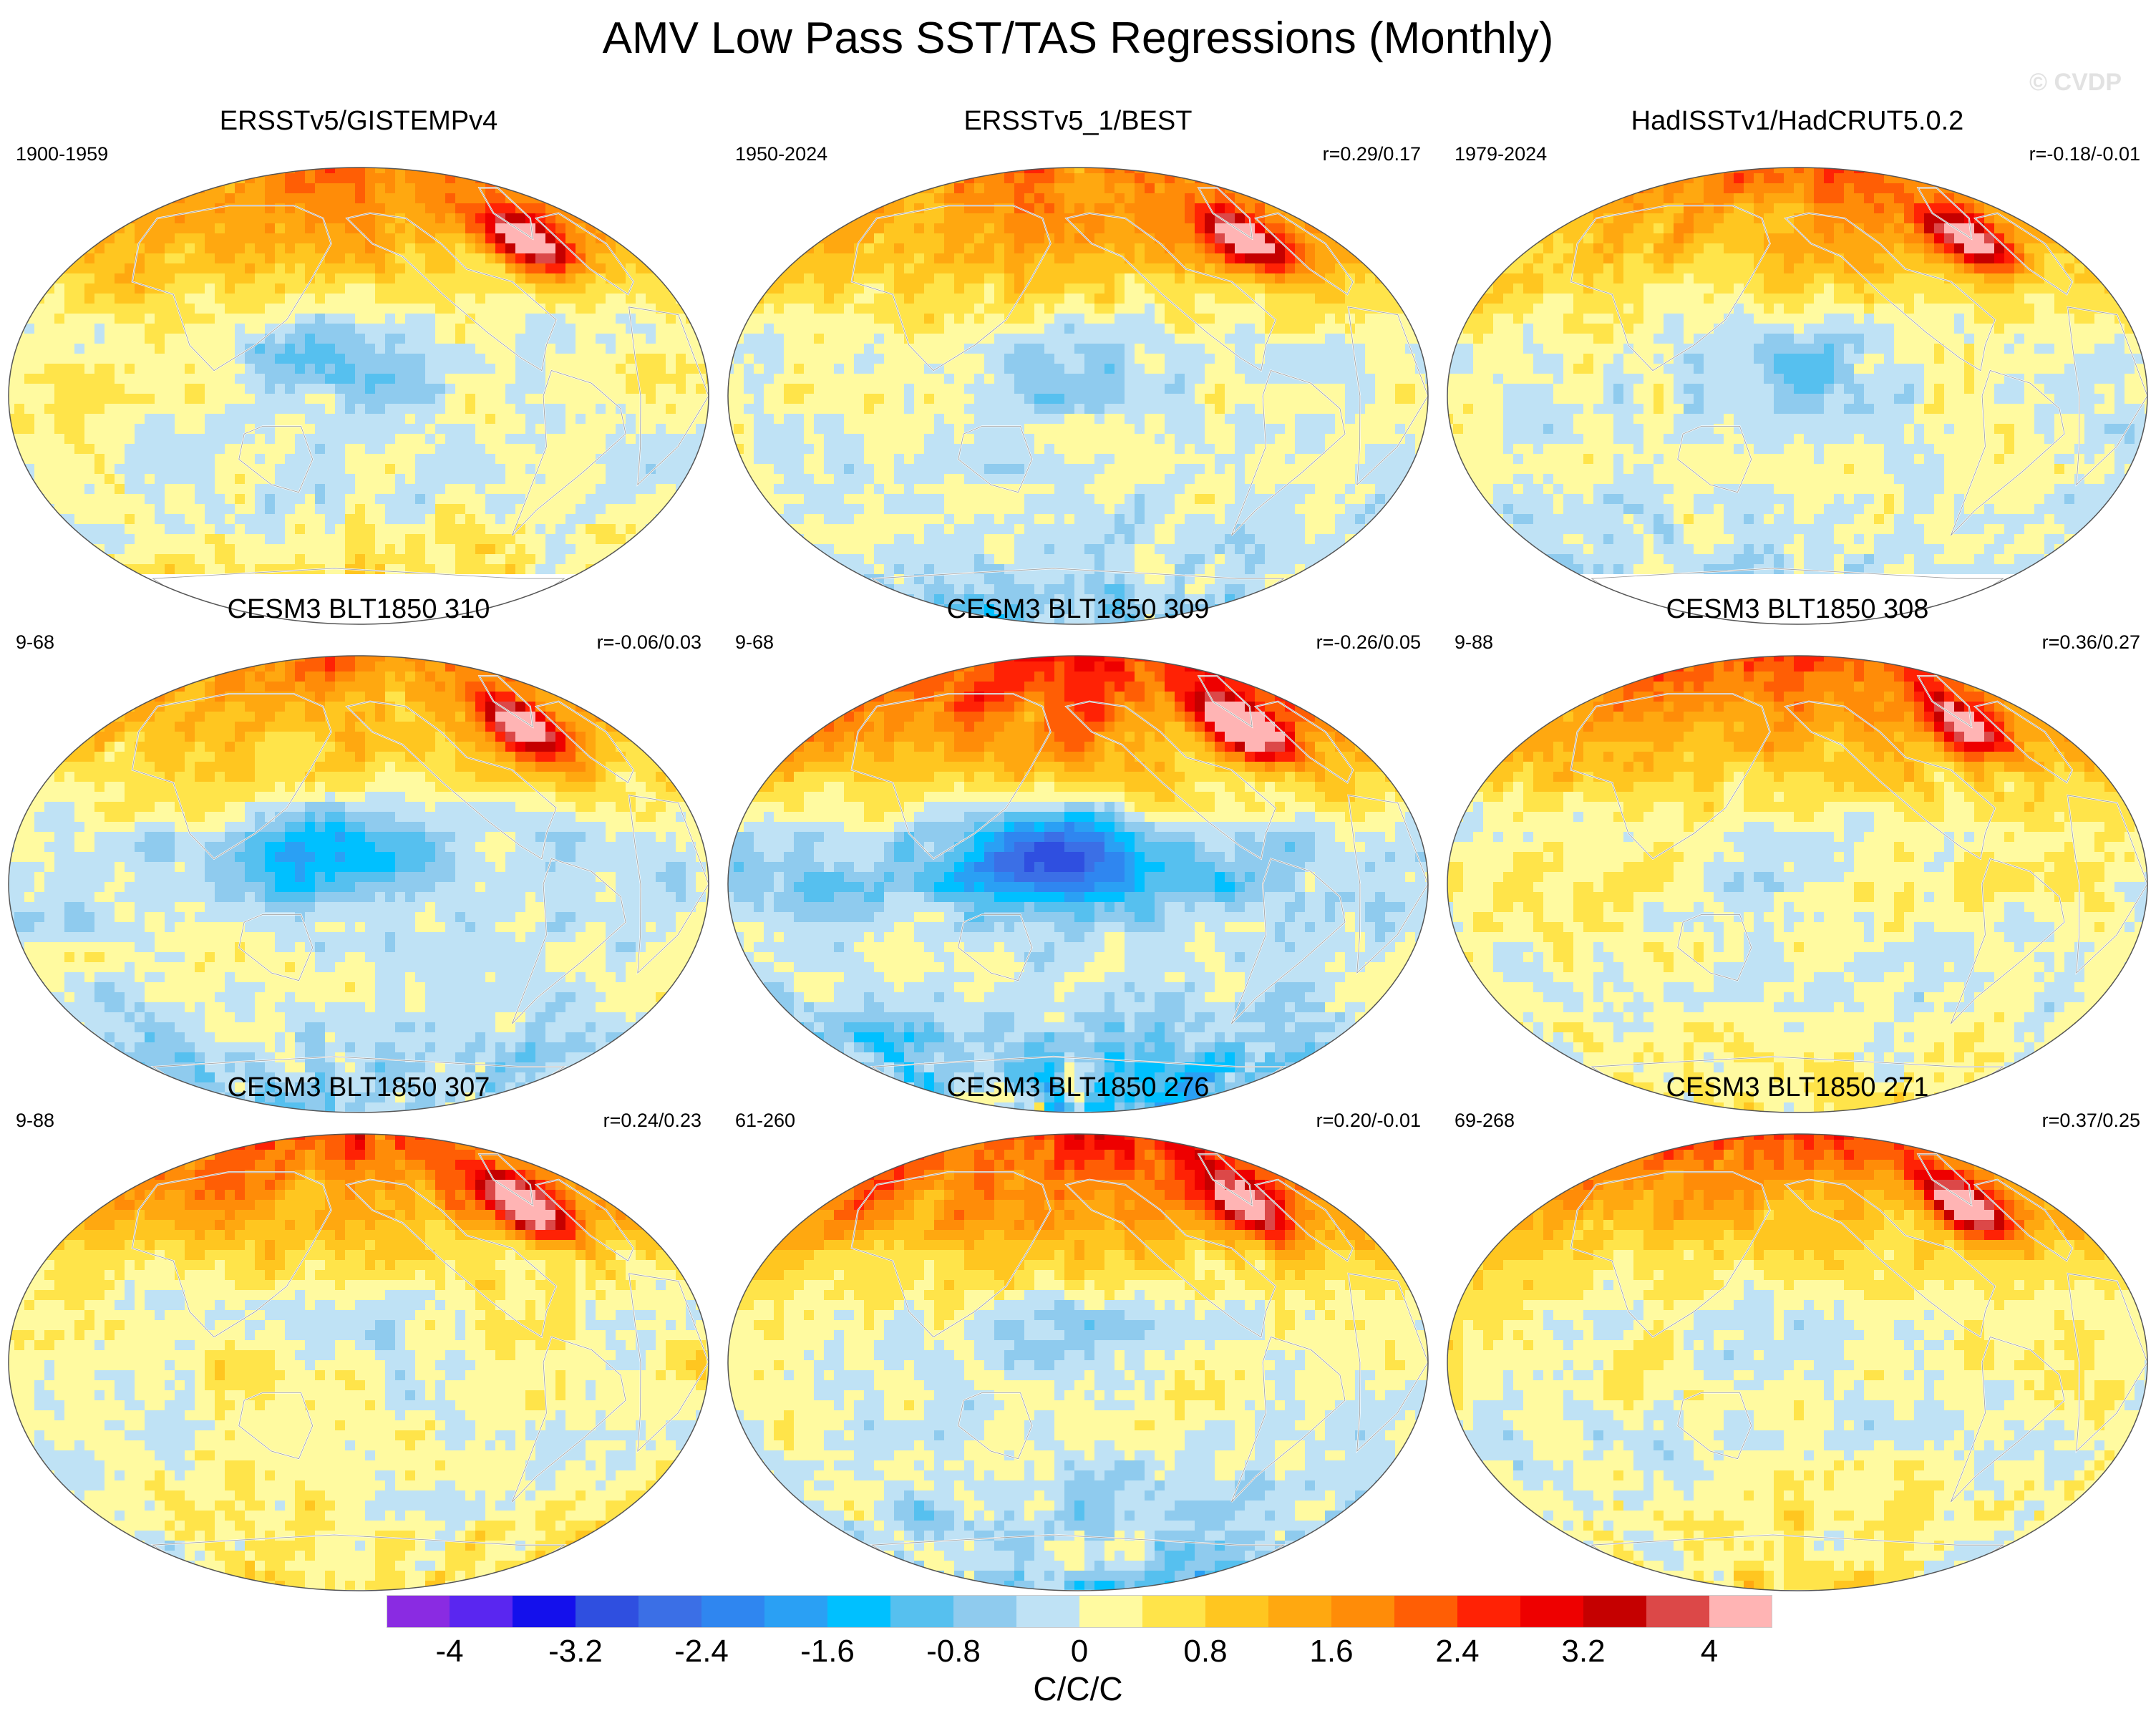 Image resolution: width=2156 pixels, height=1721 pixels. I want to click on map-panel: CESM3 BLT1850 310 9-68 r=-0.06/0.03, so click(359, 856).